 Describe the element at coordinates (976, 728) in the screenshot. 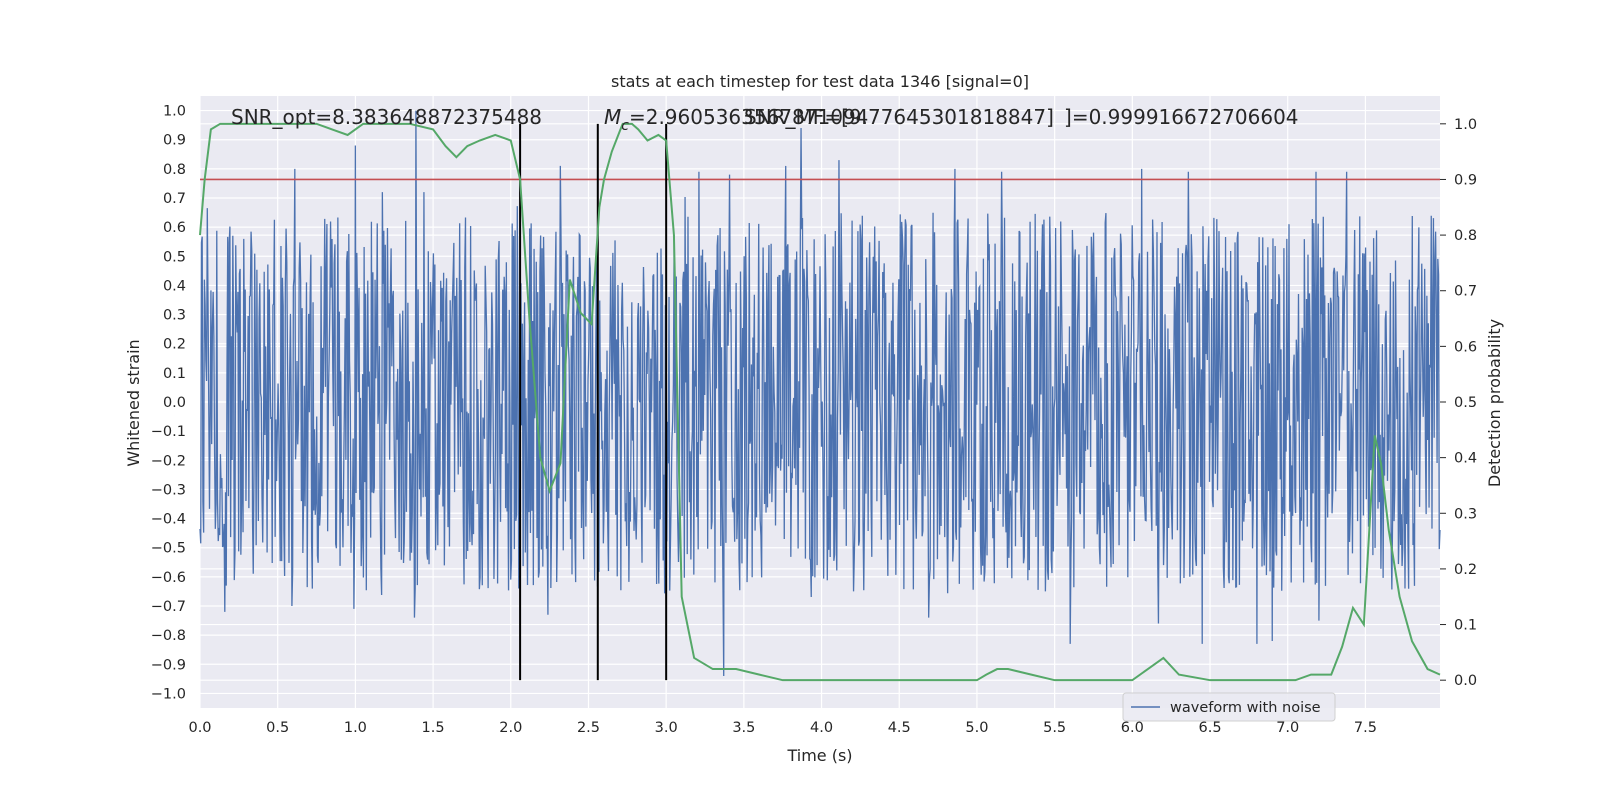

I see `x-tick-label: 5.0` at that location.